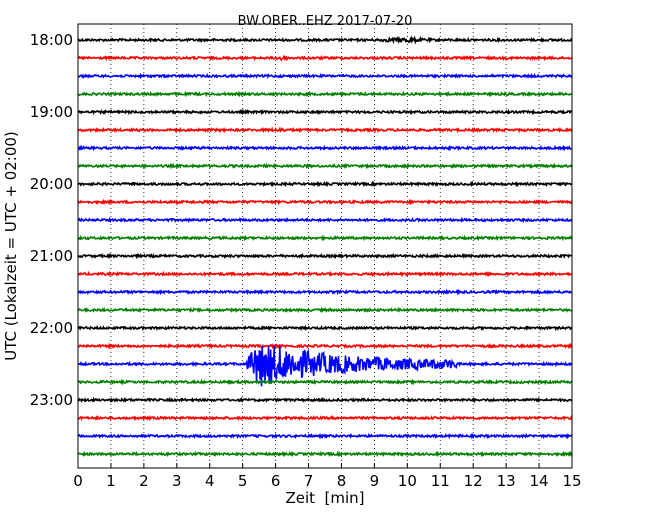 This screenshot has width=650, height=520. What do you see at coordinates (473, 481) in the screenshot?
I see `x-tick-label: 12` at bounding box center [473, 481].